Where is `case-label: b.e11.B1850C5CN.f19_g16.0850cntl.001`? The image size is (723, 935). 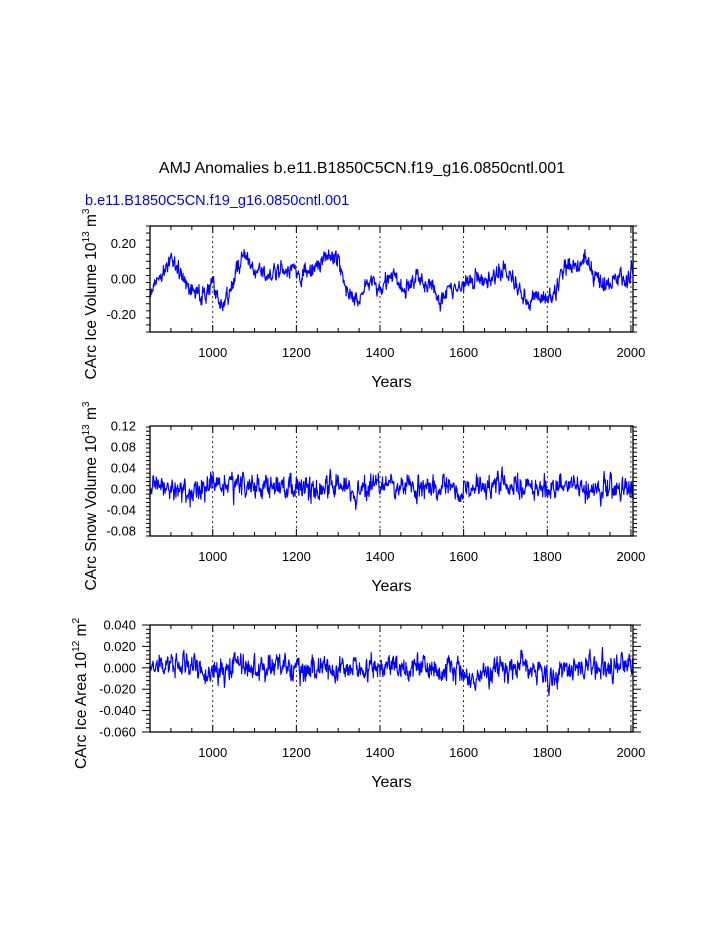
case-label: b.e11.B1850C5CN.f19_g16.0850cntl.001 is located at coordinates (217, 201).